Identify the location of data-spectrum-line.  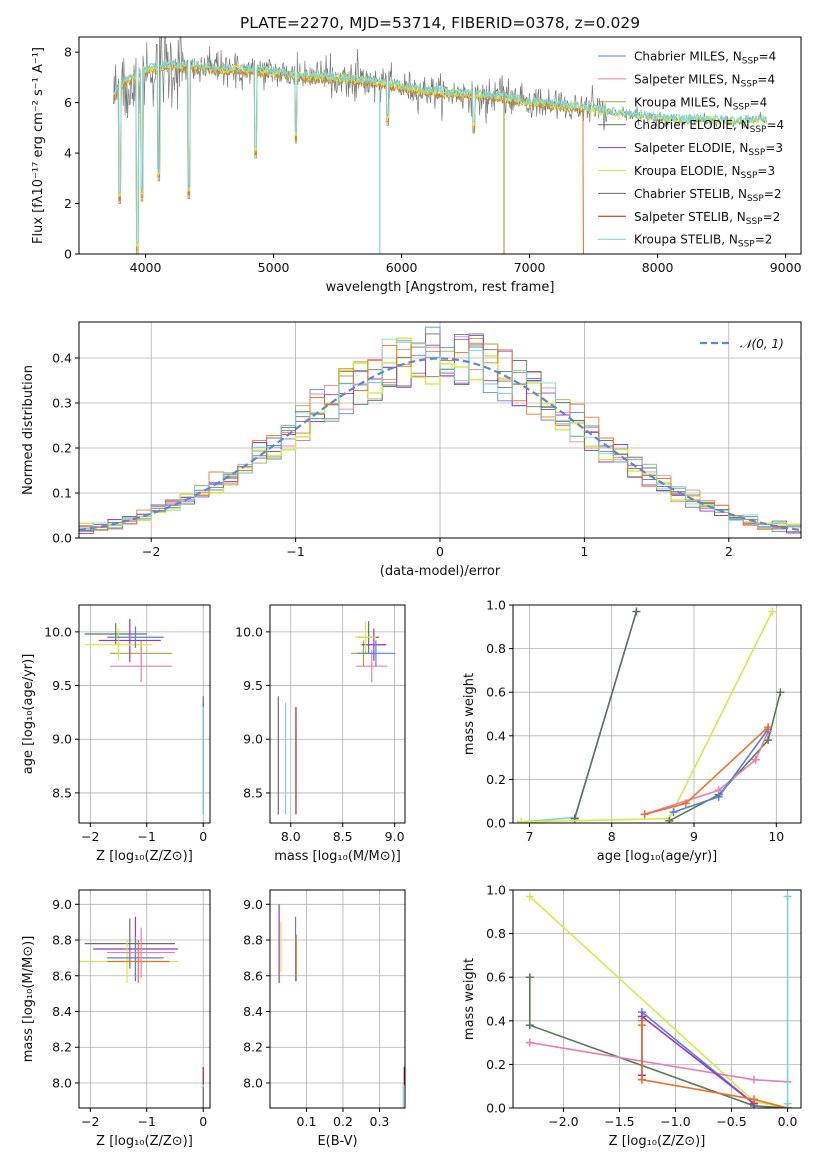
(440, 142).